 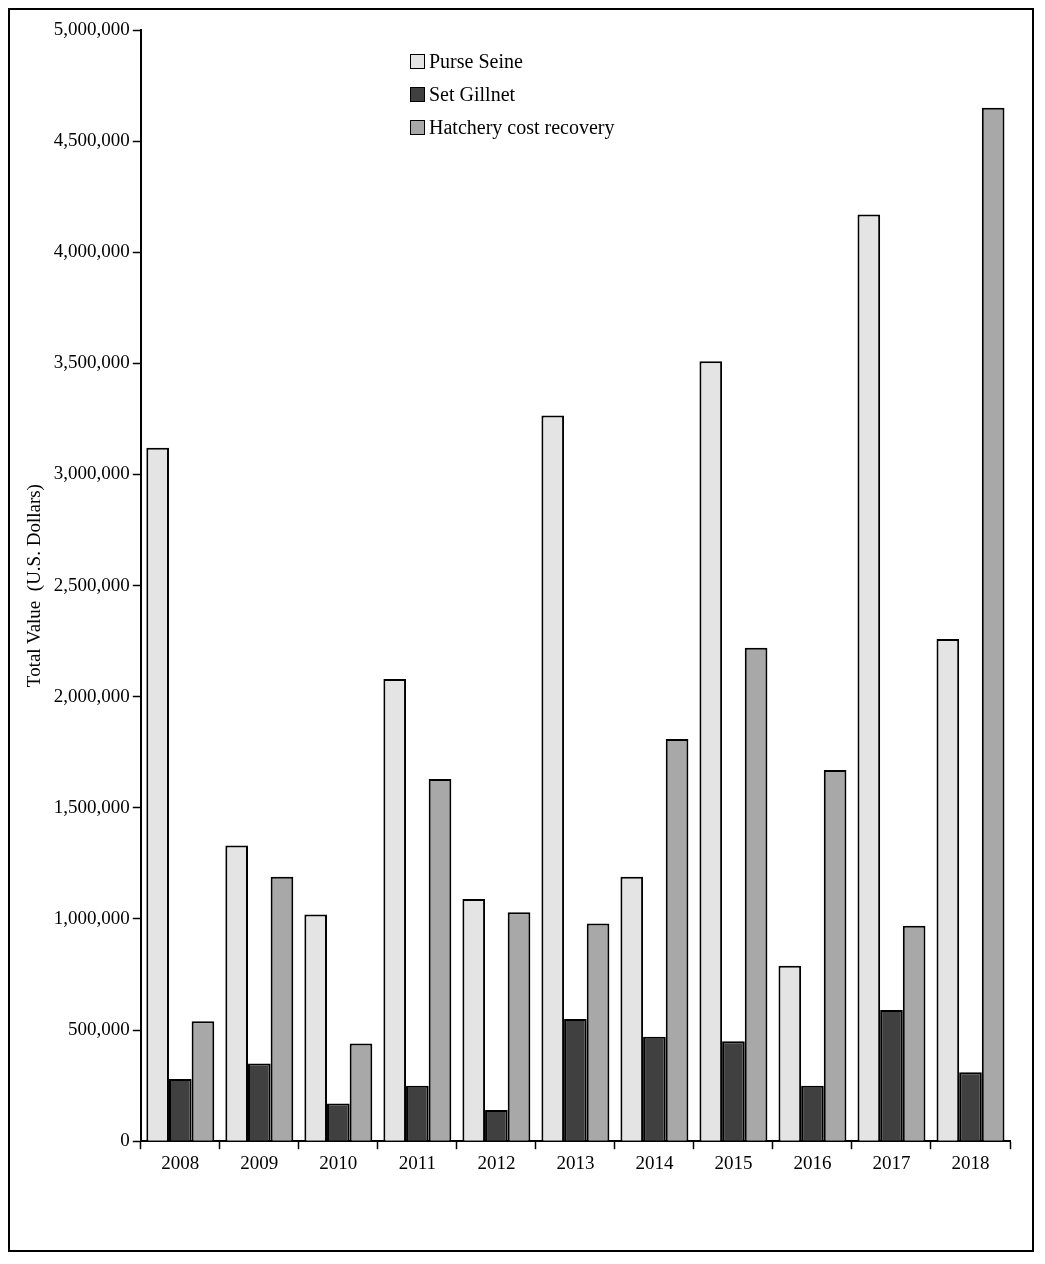 What do you see at coordinates (125, 1140) in the screenshot?
I see `y-tick-label: 0` at bounding box center [125, 1140].